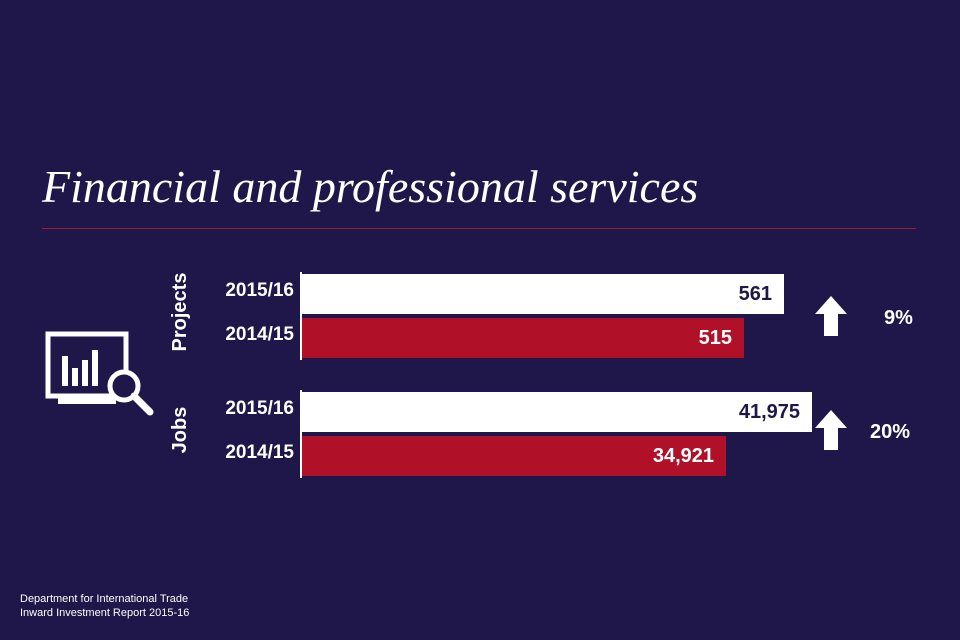  What do you see at coordinates (769, 412) in the screenshot?
I see `bar-value-label: 41,975` at bounding box center [769, 412].